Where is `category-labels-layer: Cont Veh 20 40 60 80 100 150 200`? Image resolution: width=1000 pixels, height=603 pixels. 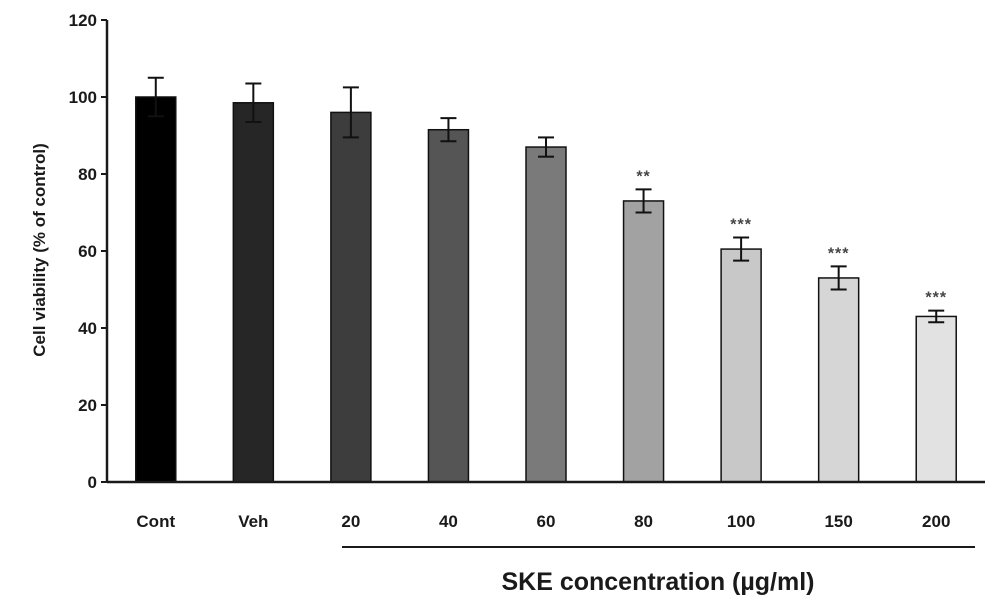 category-labels-layer: Cont Veh 20 40 60 80 100 150 200 is located at coordinates (543, 521).